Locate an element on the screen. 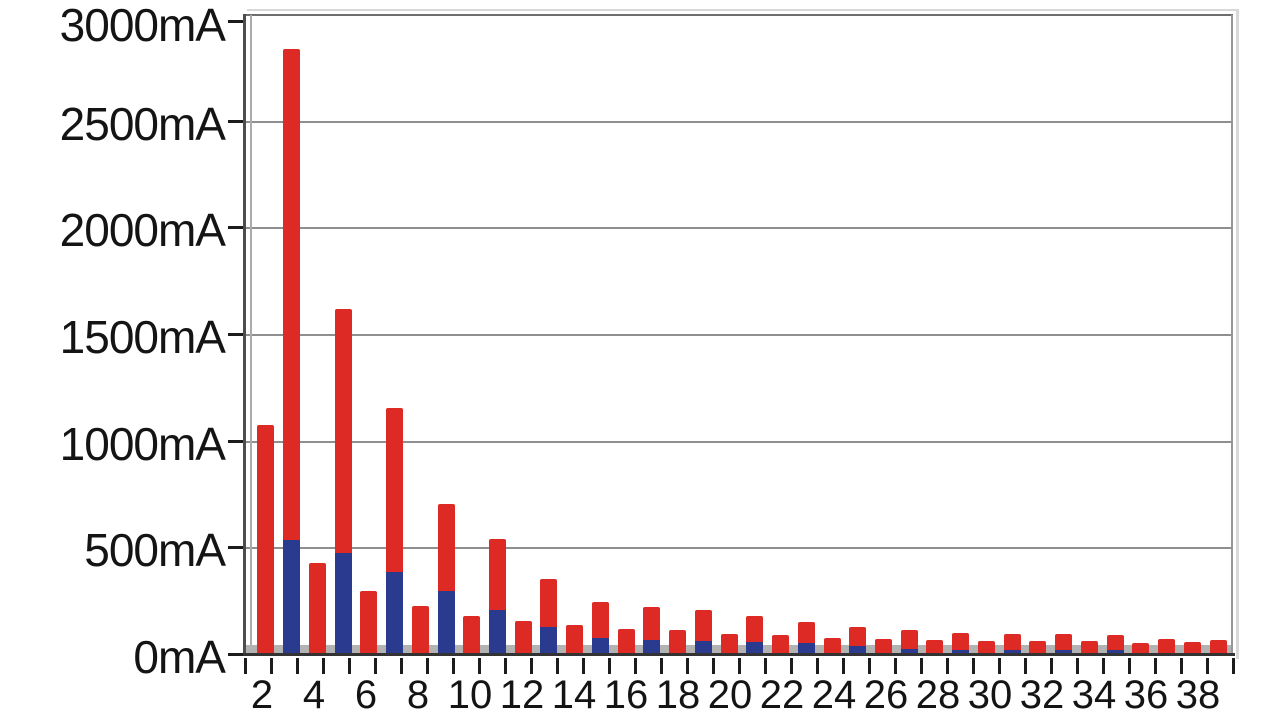 This screenshot has width=1280, height=721. bar-h12 is located at coordinates (523, 637).